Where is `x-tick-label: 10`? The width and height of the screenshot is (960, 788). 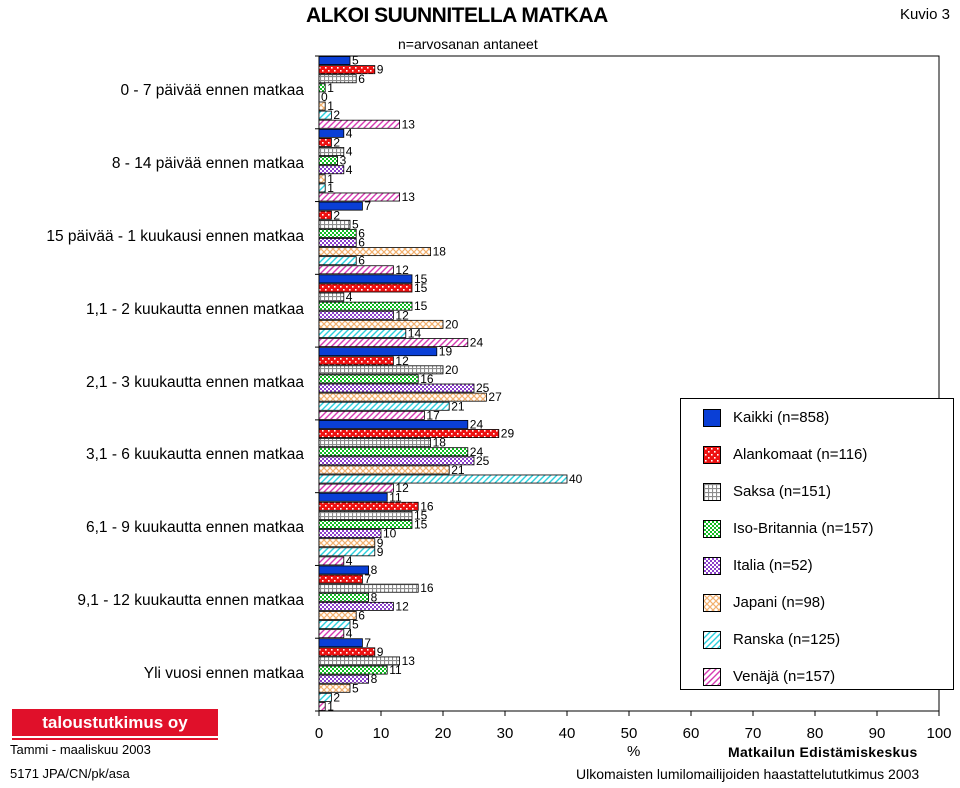 x-tick-label: 10 is located at coordinates (381, 733).